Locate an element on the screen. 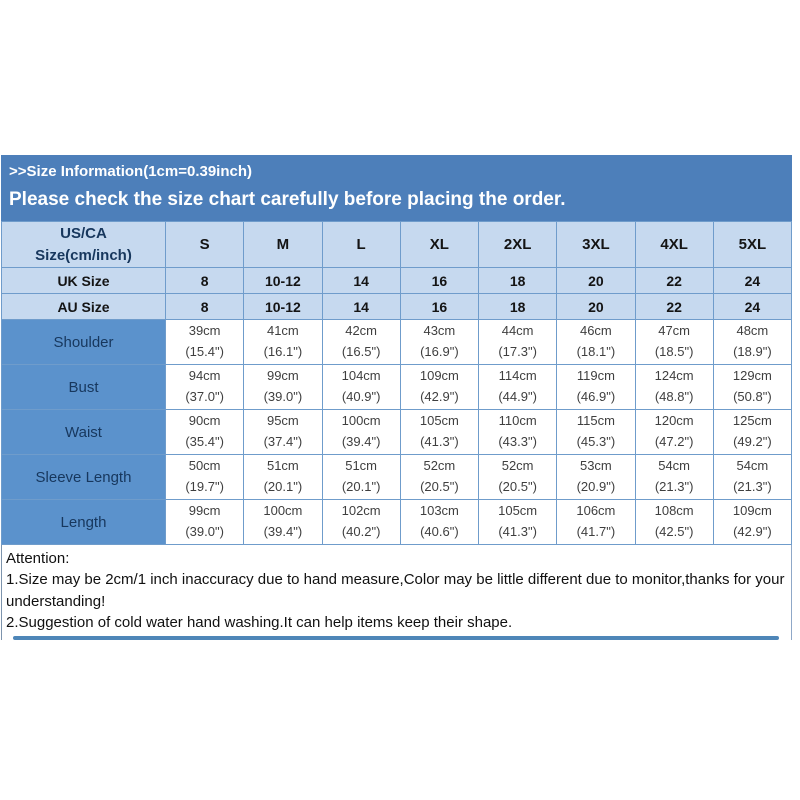  value-inch: (18.1") is located at coordinates (596, 351).